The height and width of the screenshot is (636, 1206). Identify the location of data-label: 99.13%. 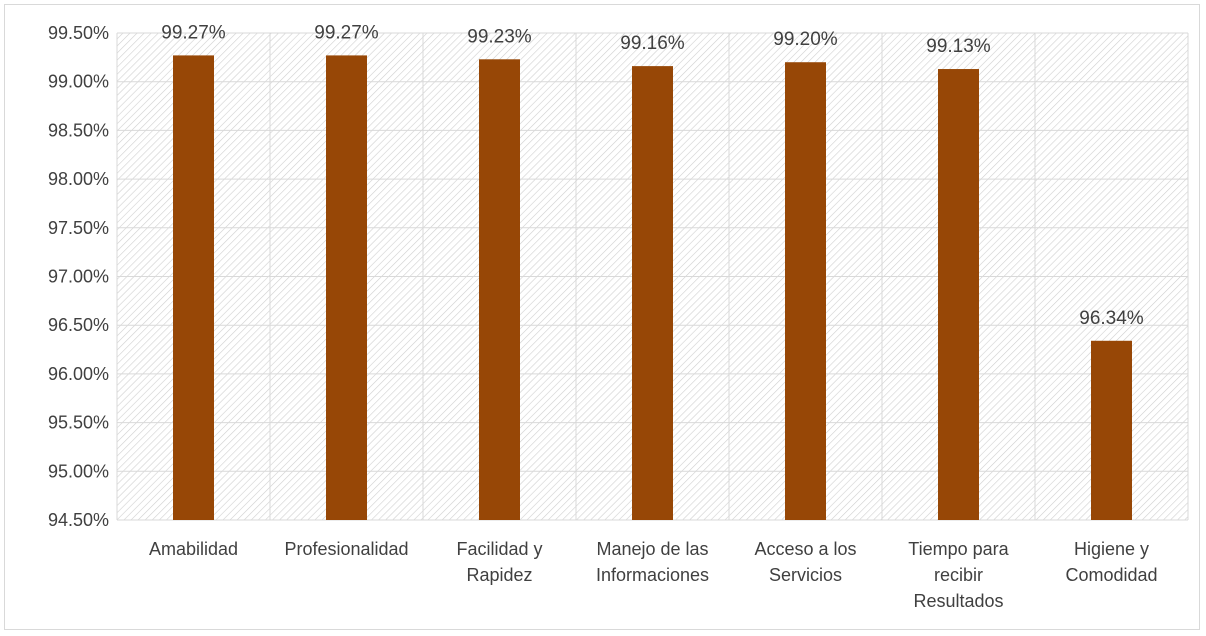
(958, 46).